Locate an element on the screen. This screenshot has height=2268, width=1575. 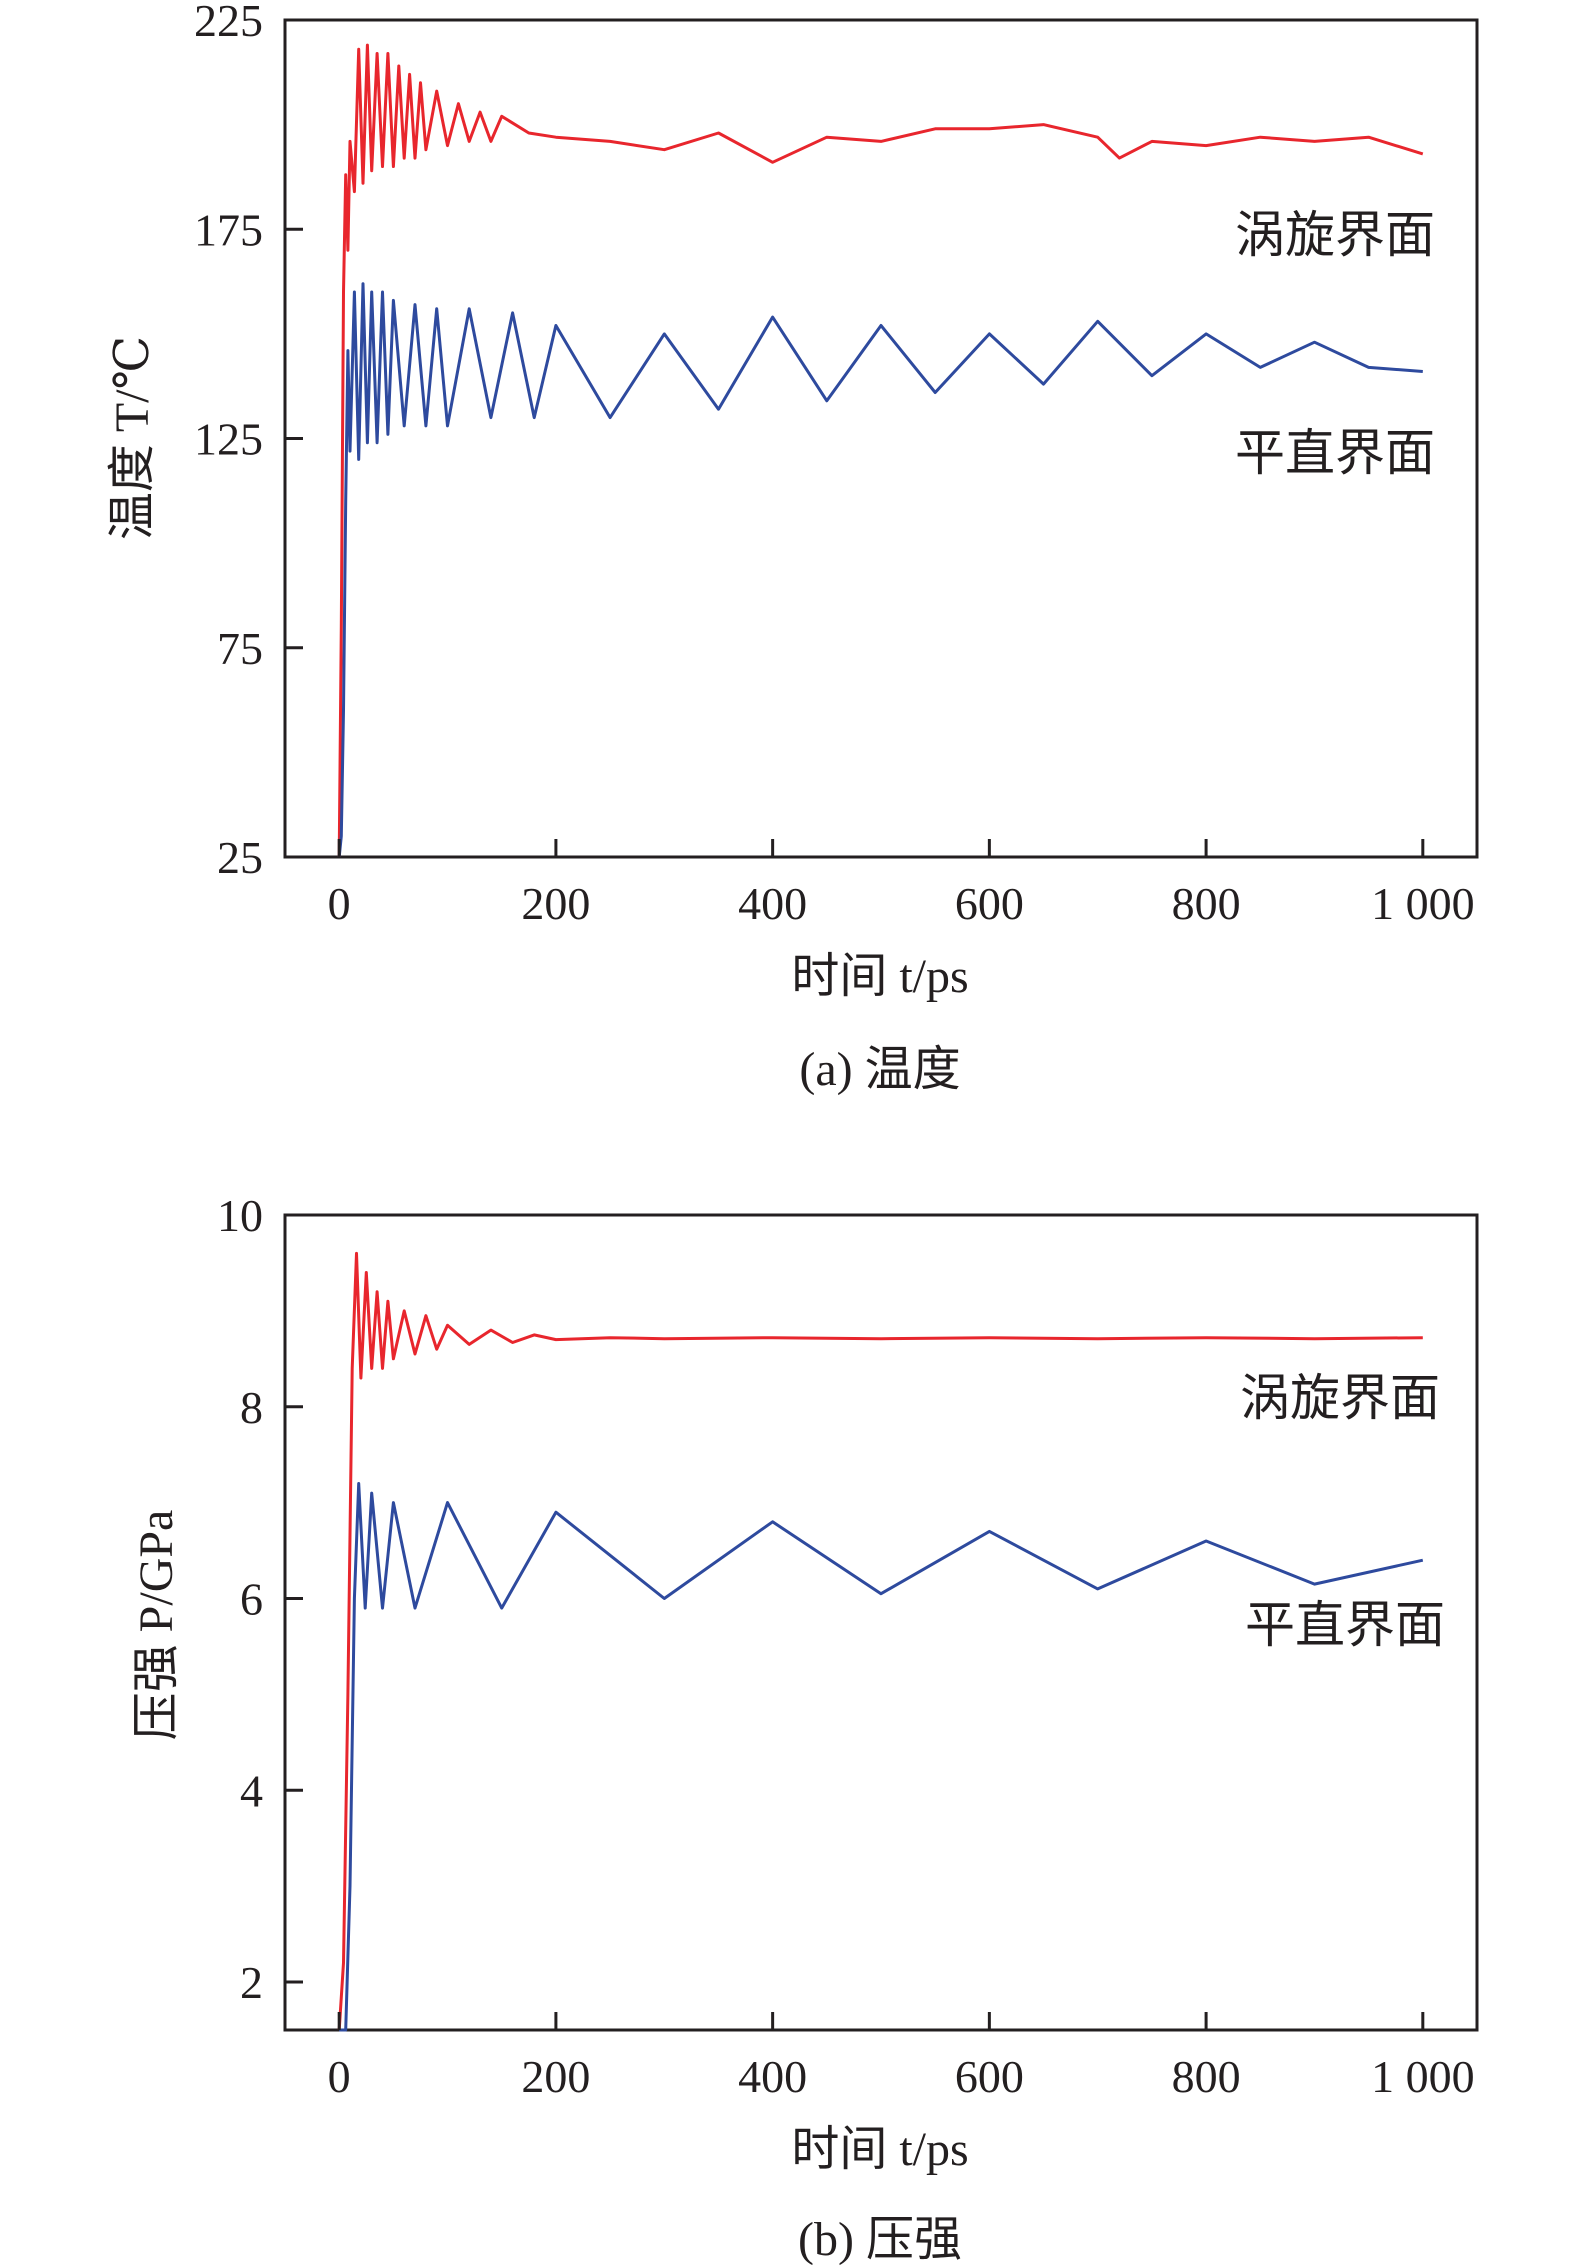
y-tick-label: 25 is located at coordinates (240, 857).